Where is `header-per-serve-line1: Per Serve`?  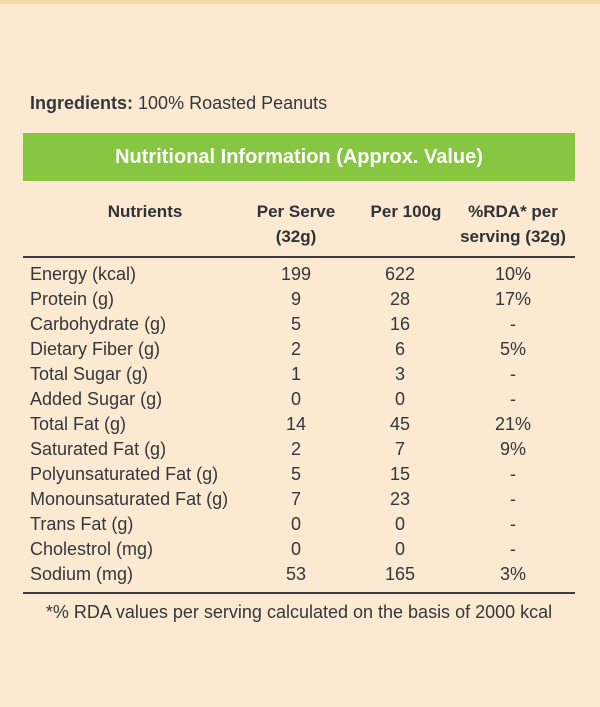
header-per-serve-line1: Per Serve is located at coordinates (296, 211).